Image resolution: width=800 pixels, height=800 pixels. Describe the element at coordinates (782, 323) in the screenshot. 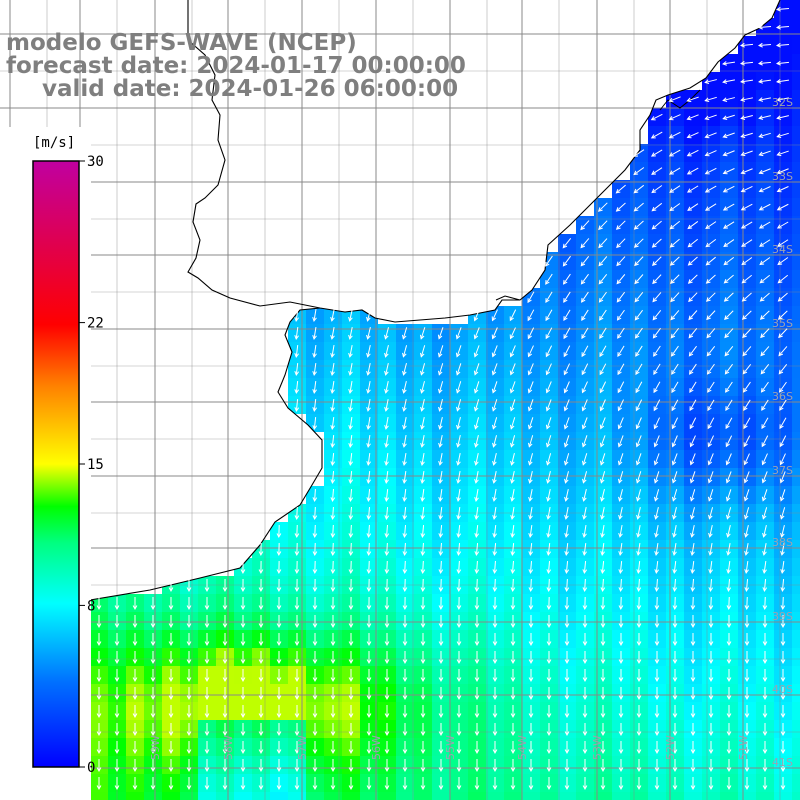

I see `latitude-label: 35S` at that location.